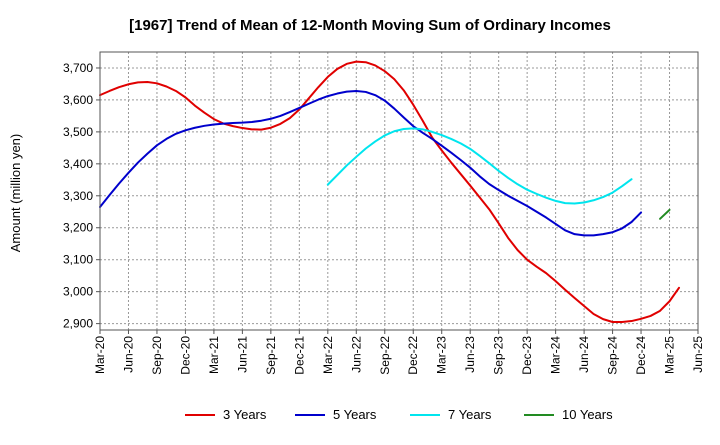  Describe the element at coordinates (128, 354) in the screenshot. I see `x-tick-label: Jun-20` at that location.